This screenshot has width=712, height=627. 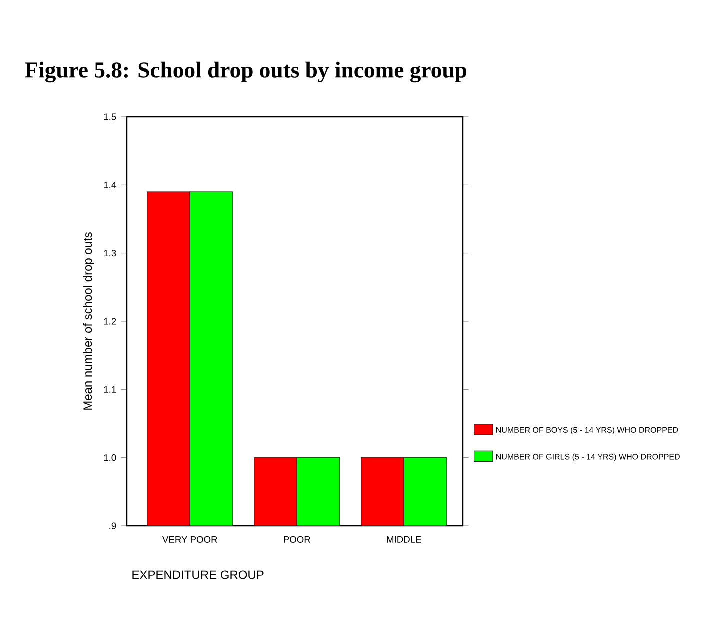 I want to click on legend-label: NUMBER OF BOYS (5 - 14 YRS) WHO DROPPED, so click(x=587, y=431).